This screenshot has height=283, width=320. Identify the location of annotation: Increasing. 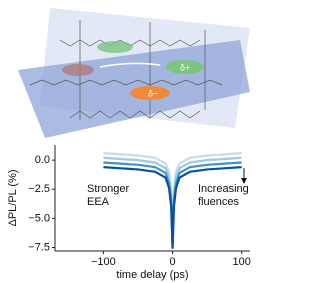
(223, 189).